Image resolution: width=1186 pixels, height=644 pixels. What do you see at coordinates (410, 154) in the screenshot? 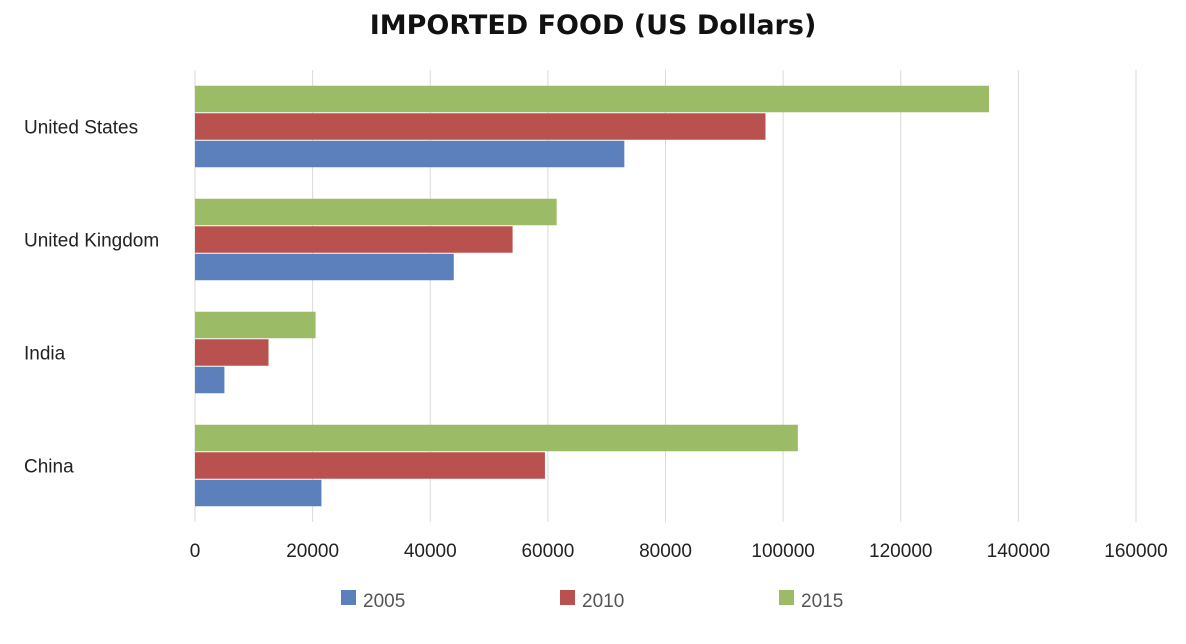
I see `bar-united-states-2005` at bounding box center [410, 154].